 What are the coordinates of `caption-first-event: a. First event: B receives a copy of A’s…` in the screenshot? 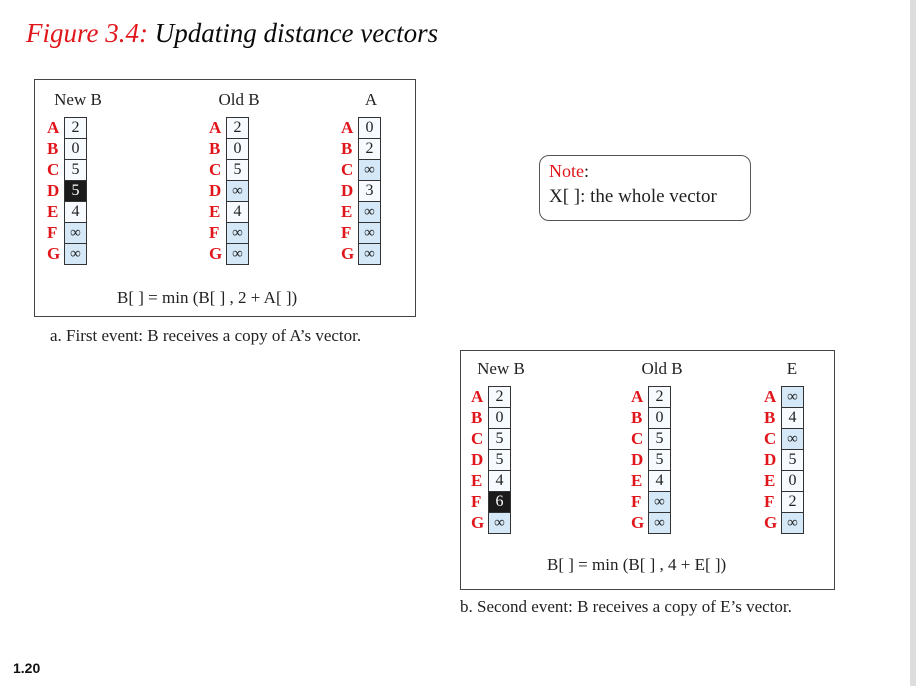 It's located at (206, 335).